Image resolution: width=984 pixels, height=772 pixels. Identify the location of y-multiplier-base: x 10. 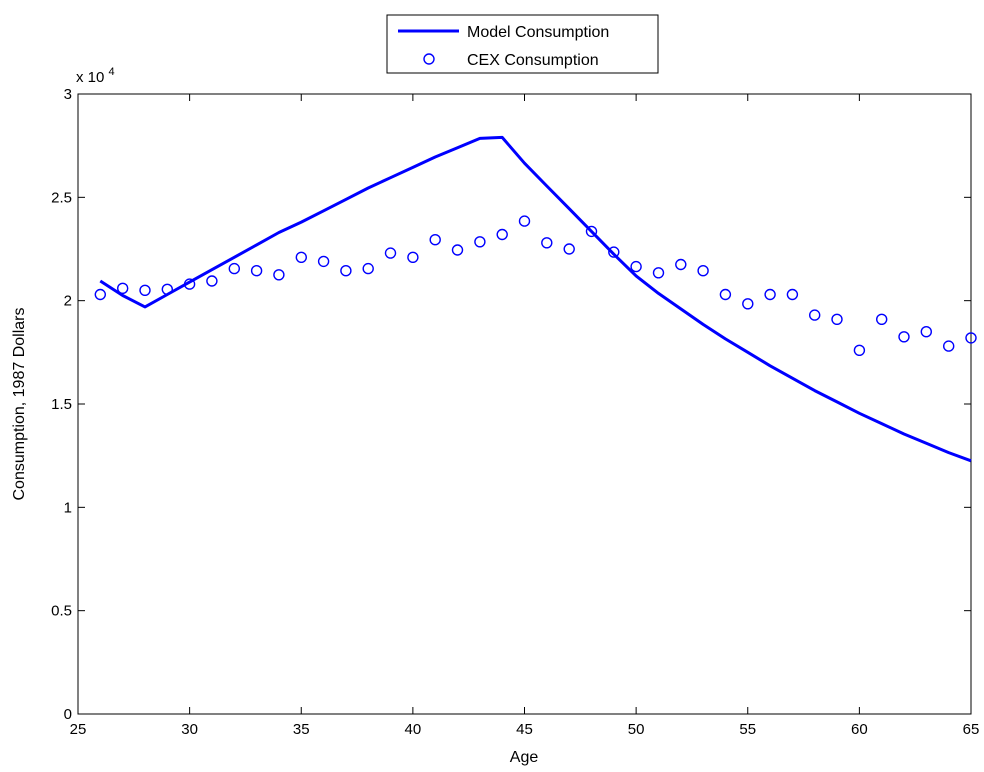
(90, 77).